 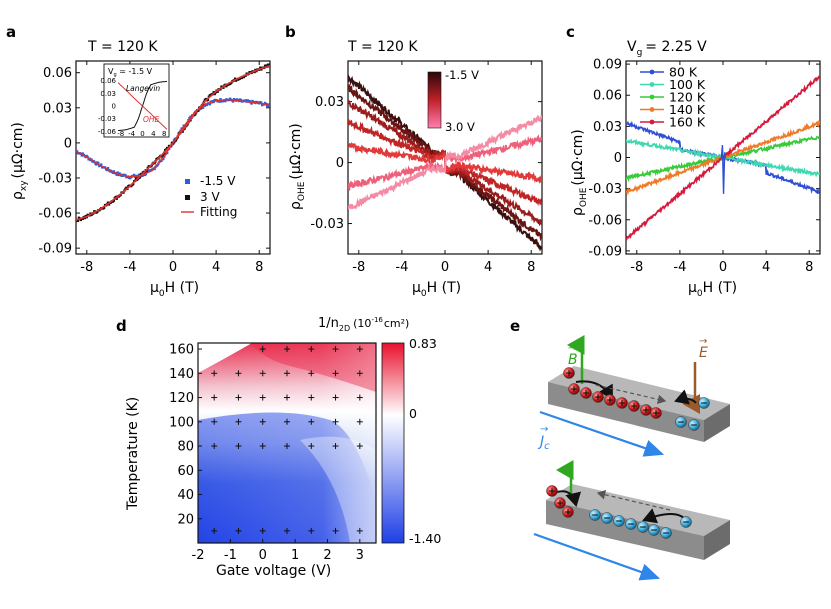 I want to click on header-subscript: g, so click(x=640, y=53).